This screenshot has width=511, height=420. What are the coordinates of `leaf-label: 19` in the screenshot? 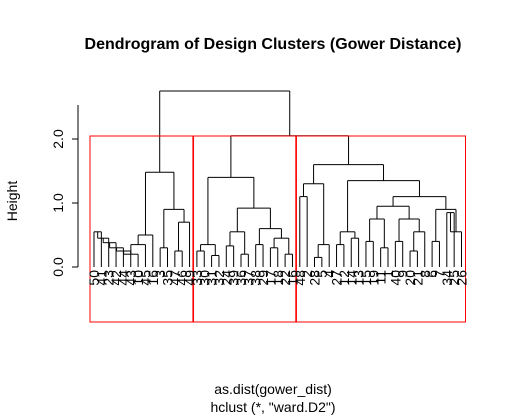 It's located at (373, 278).